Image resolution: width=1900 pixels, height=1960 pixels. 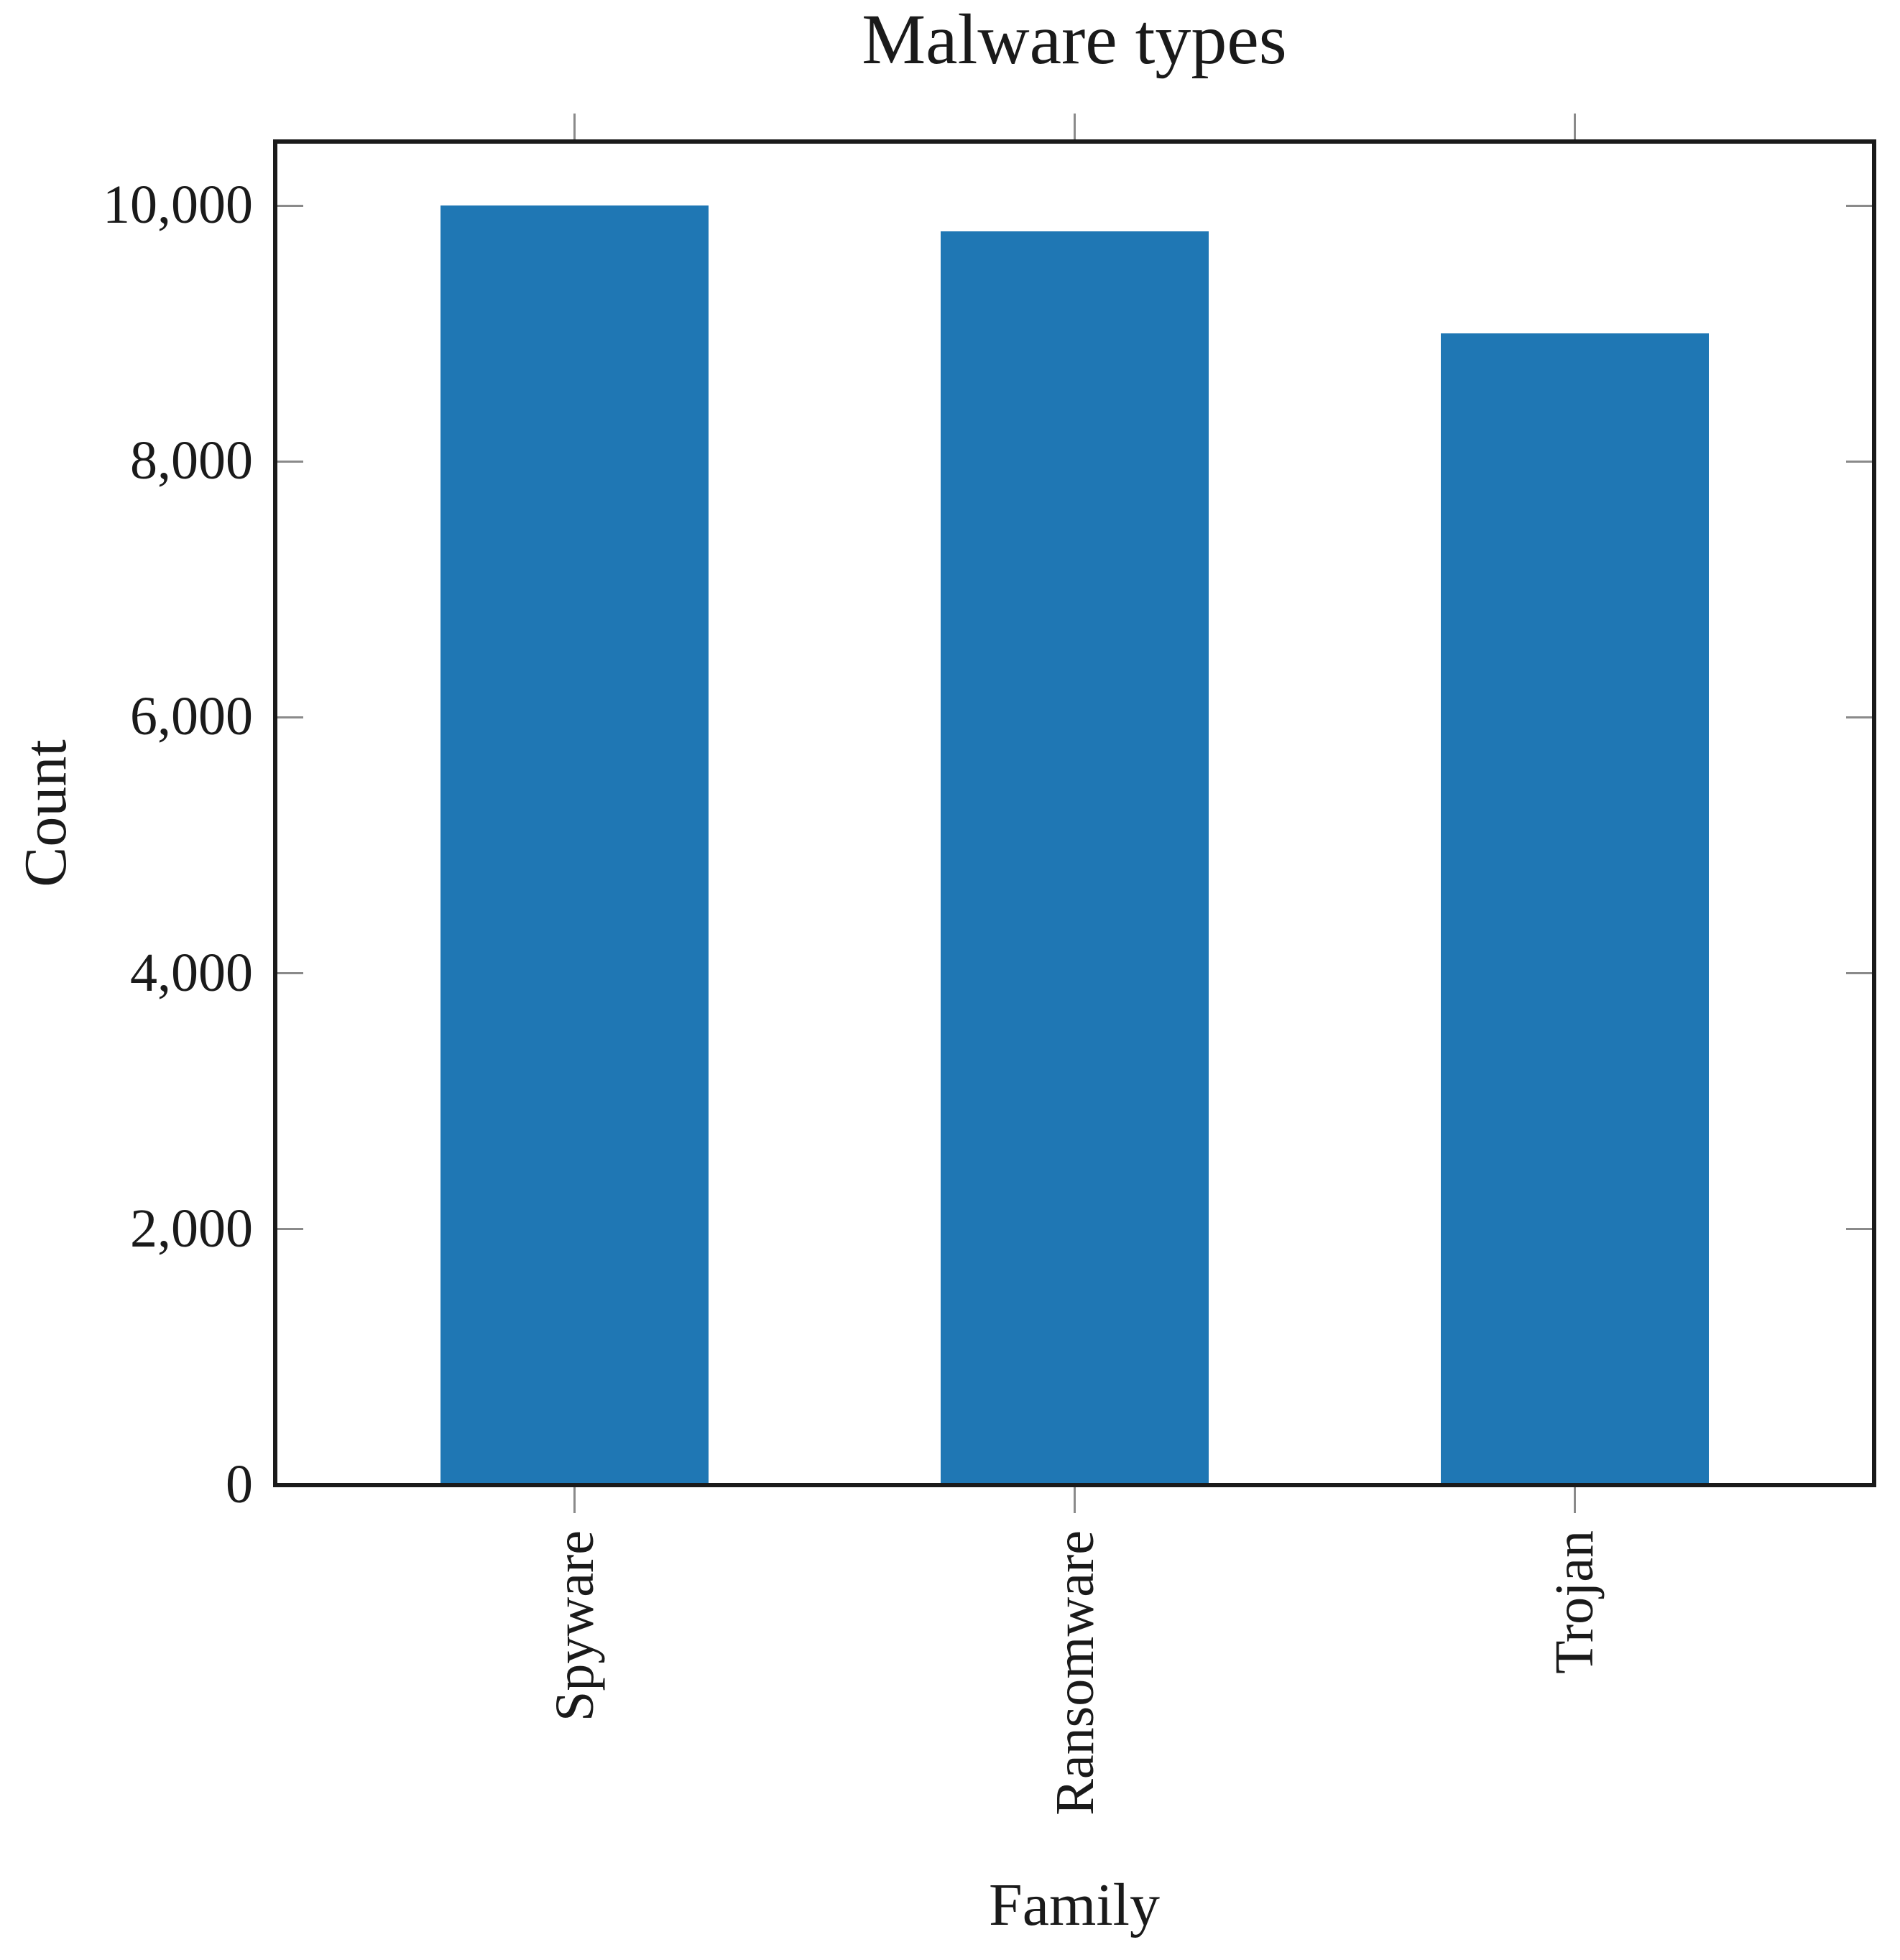 I want to click on category-label: Ransomware, so click(x=1074, y=1673).